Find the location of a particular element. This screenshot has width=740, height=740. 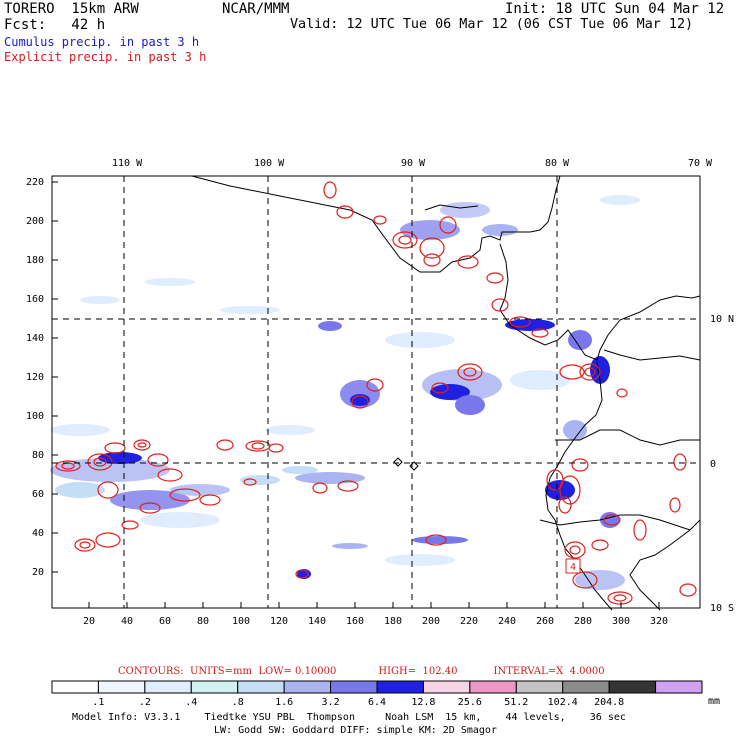

colorbar-label: .4 is located at coordinates (191, 702).